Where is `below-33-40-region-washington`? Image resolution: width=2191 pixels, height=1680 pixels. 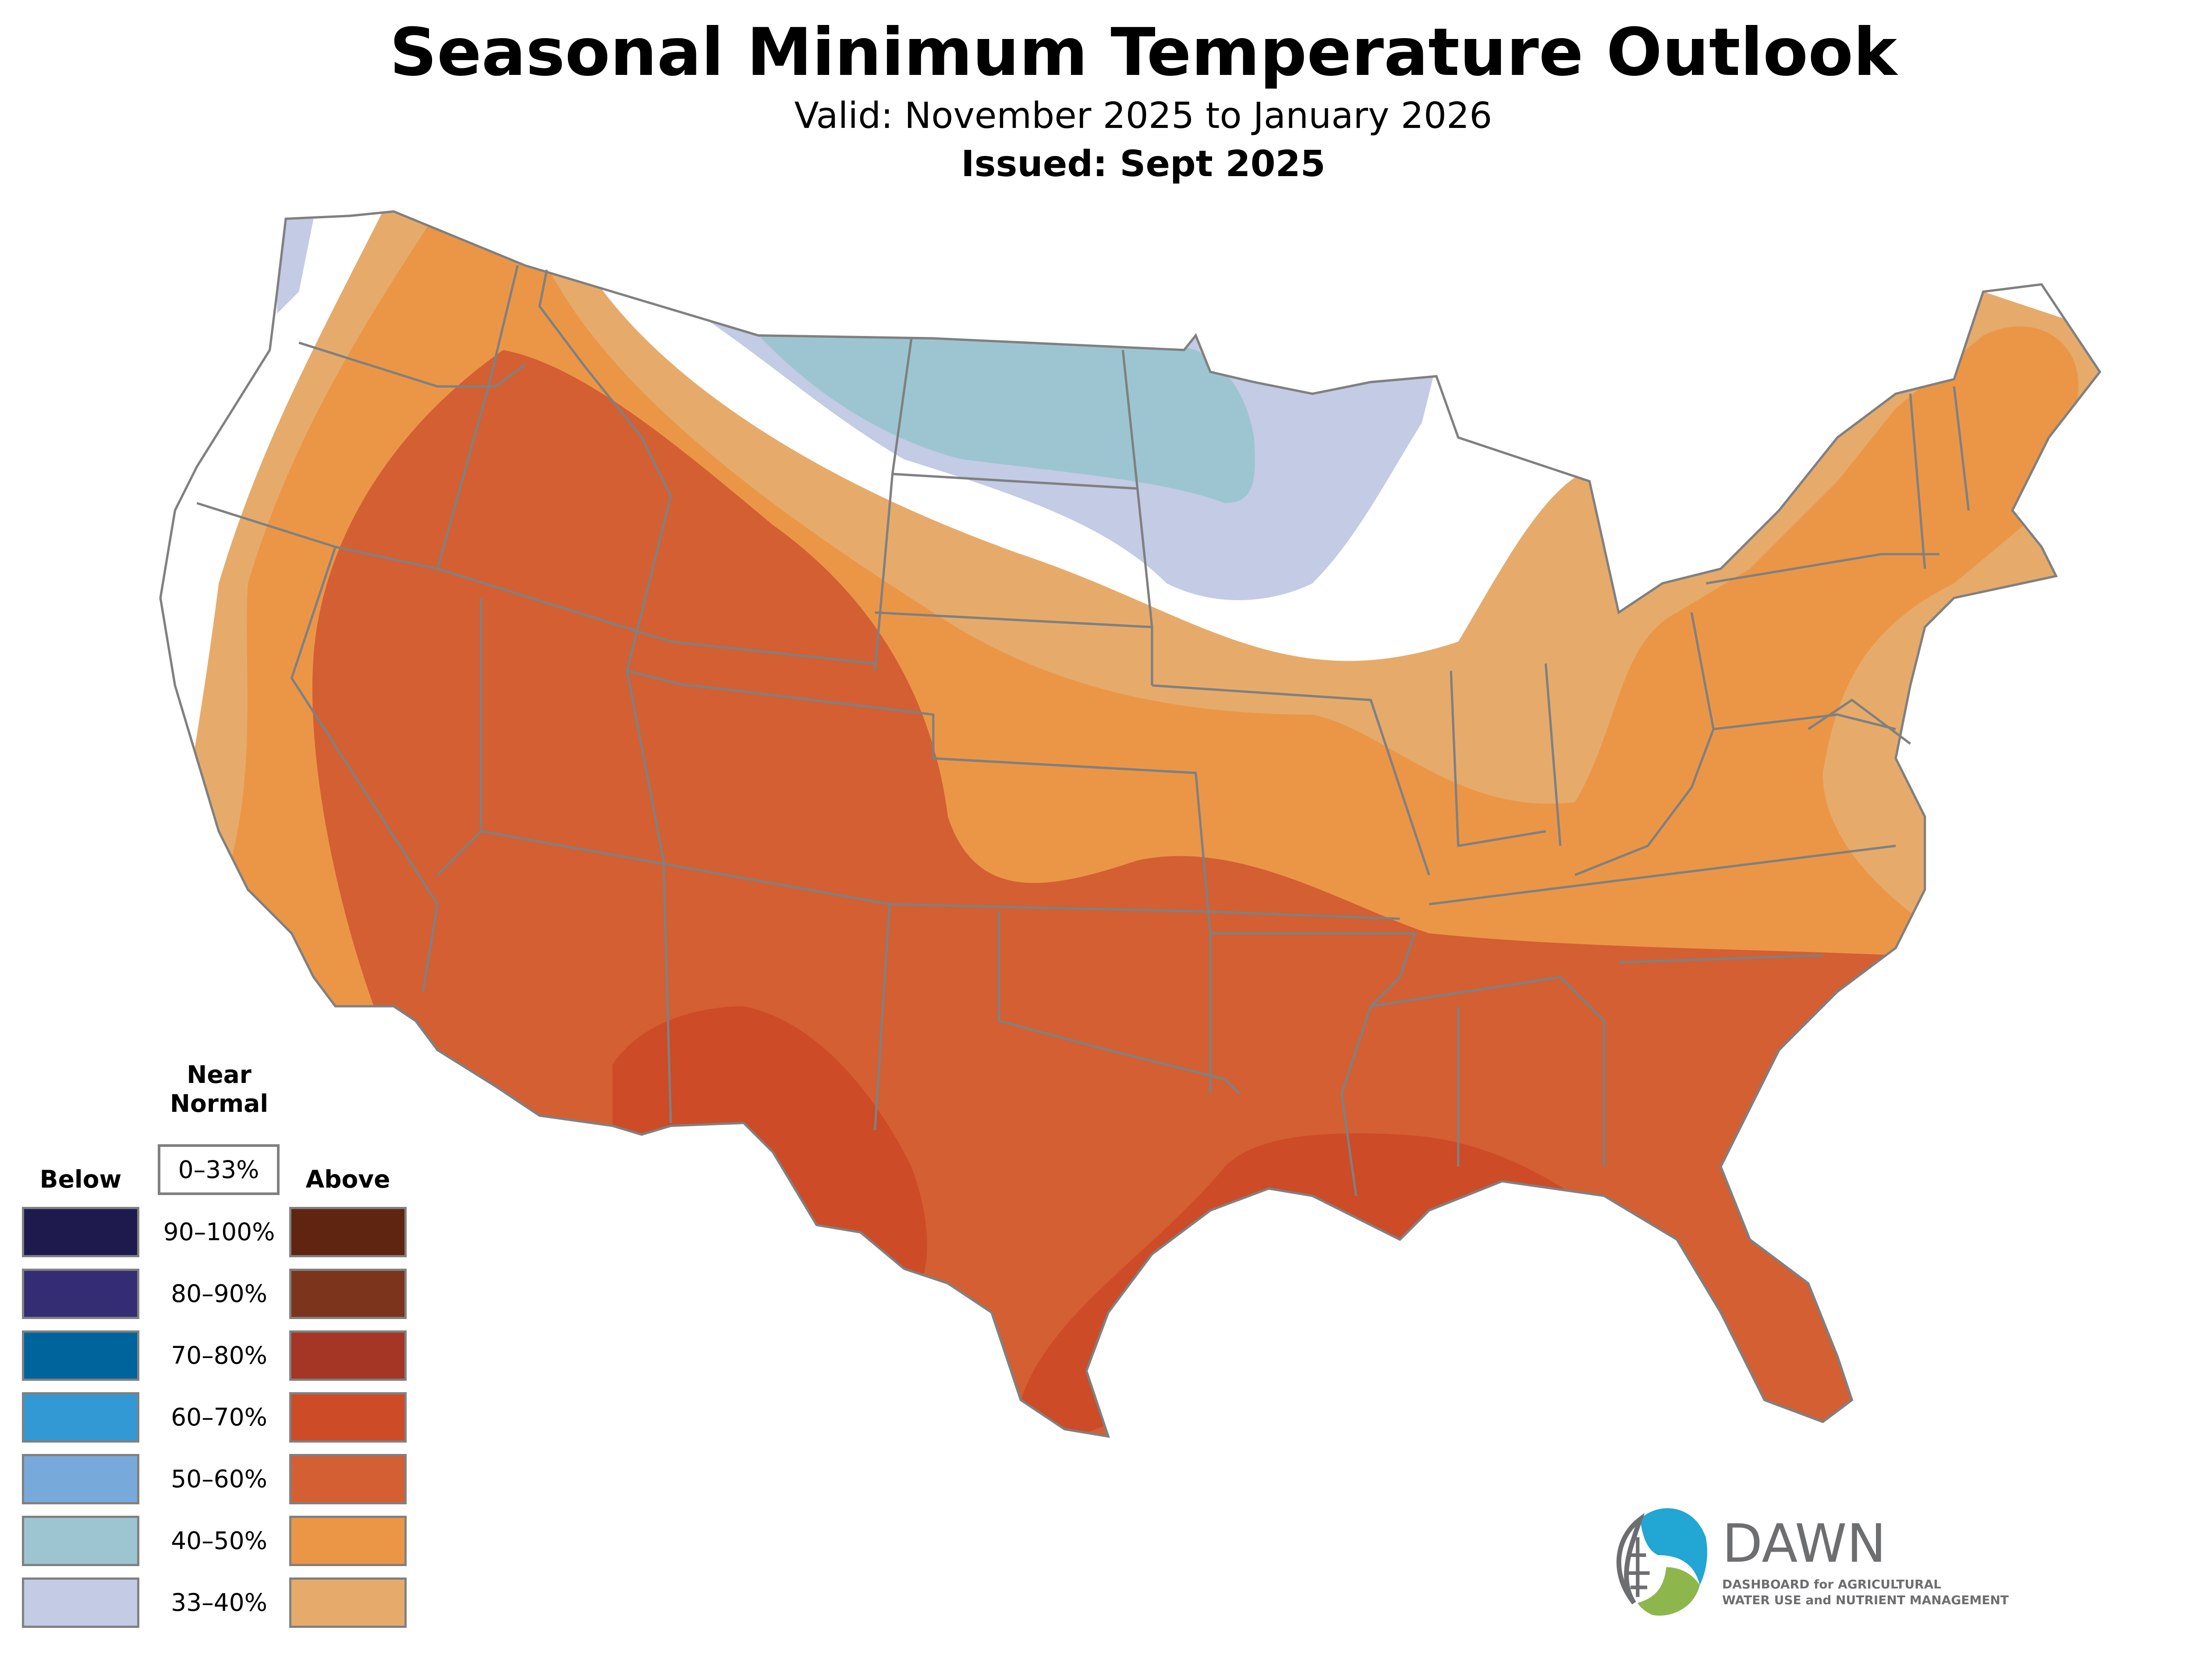
below-33-40-region-washington is located at coordinates (296, 266).